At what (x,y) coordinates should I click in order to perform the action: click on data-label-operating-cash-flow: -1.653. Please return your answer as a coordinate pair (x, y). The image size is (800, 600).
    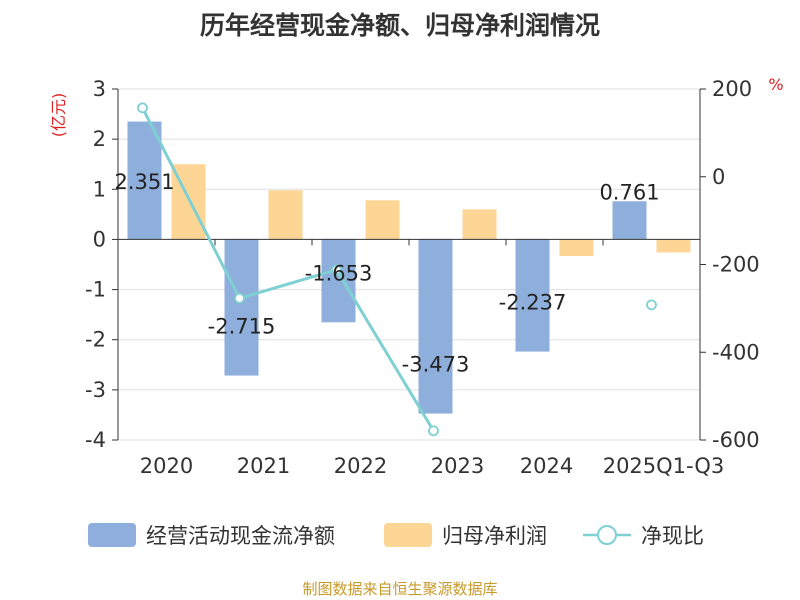
    Looking at the image, I should click on (339, 273).